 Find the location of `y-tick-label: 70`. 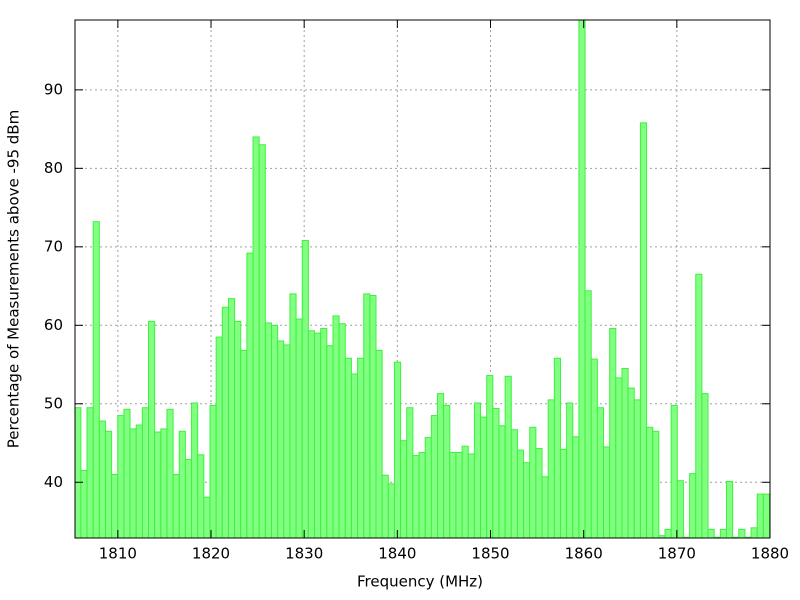

y-tick-label: 70 is located at coordinates (53, 246).